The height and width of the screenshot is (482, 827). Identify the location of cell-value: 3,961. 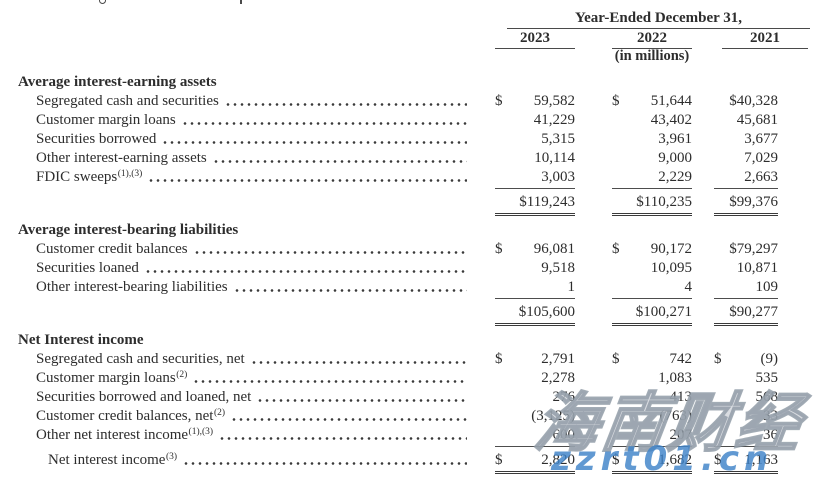
(675, 139).